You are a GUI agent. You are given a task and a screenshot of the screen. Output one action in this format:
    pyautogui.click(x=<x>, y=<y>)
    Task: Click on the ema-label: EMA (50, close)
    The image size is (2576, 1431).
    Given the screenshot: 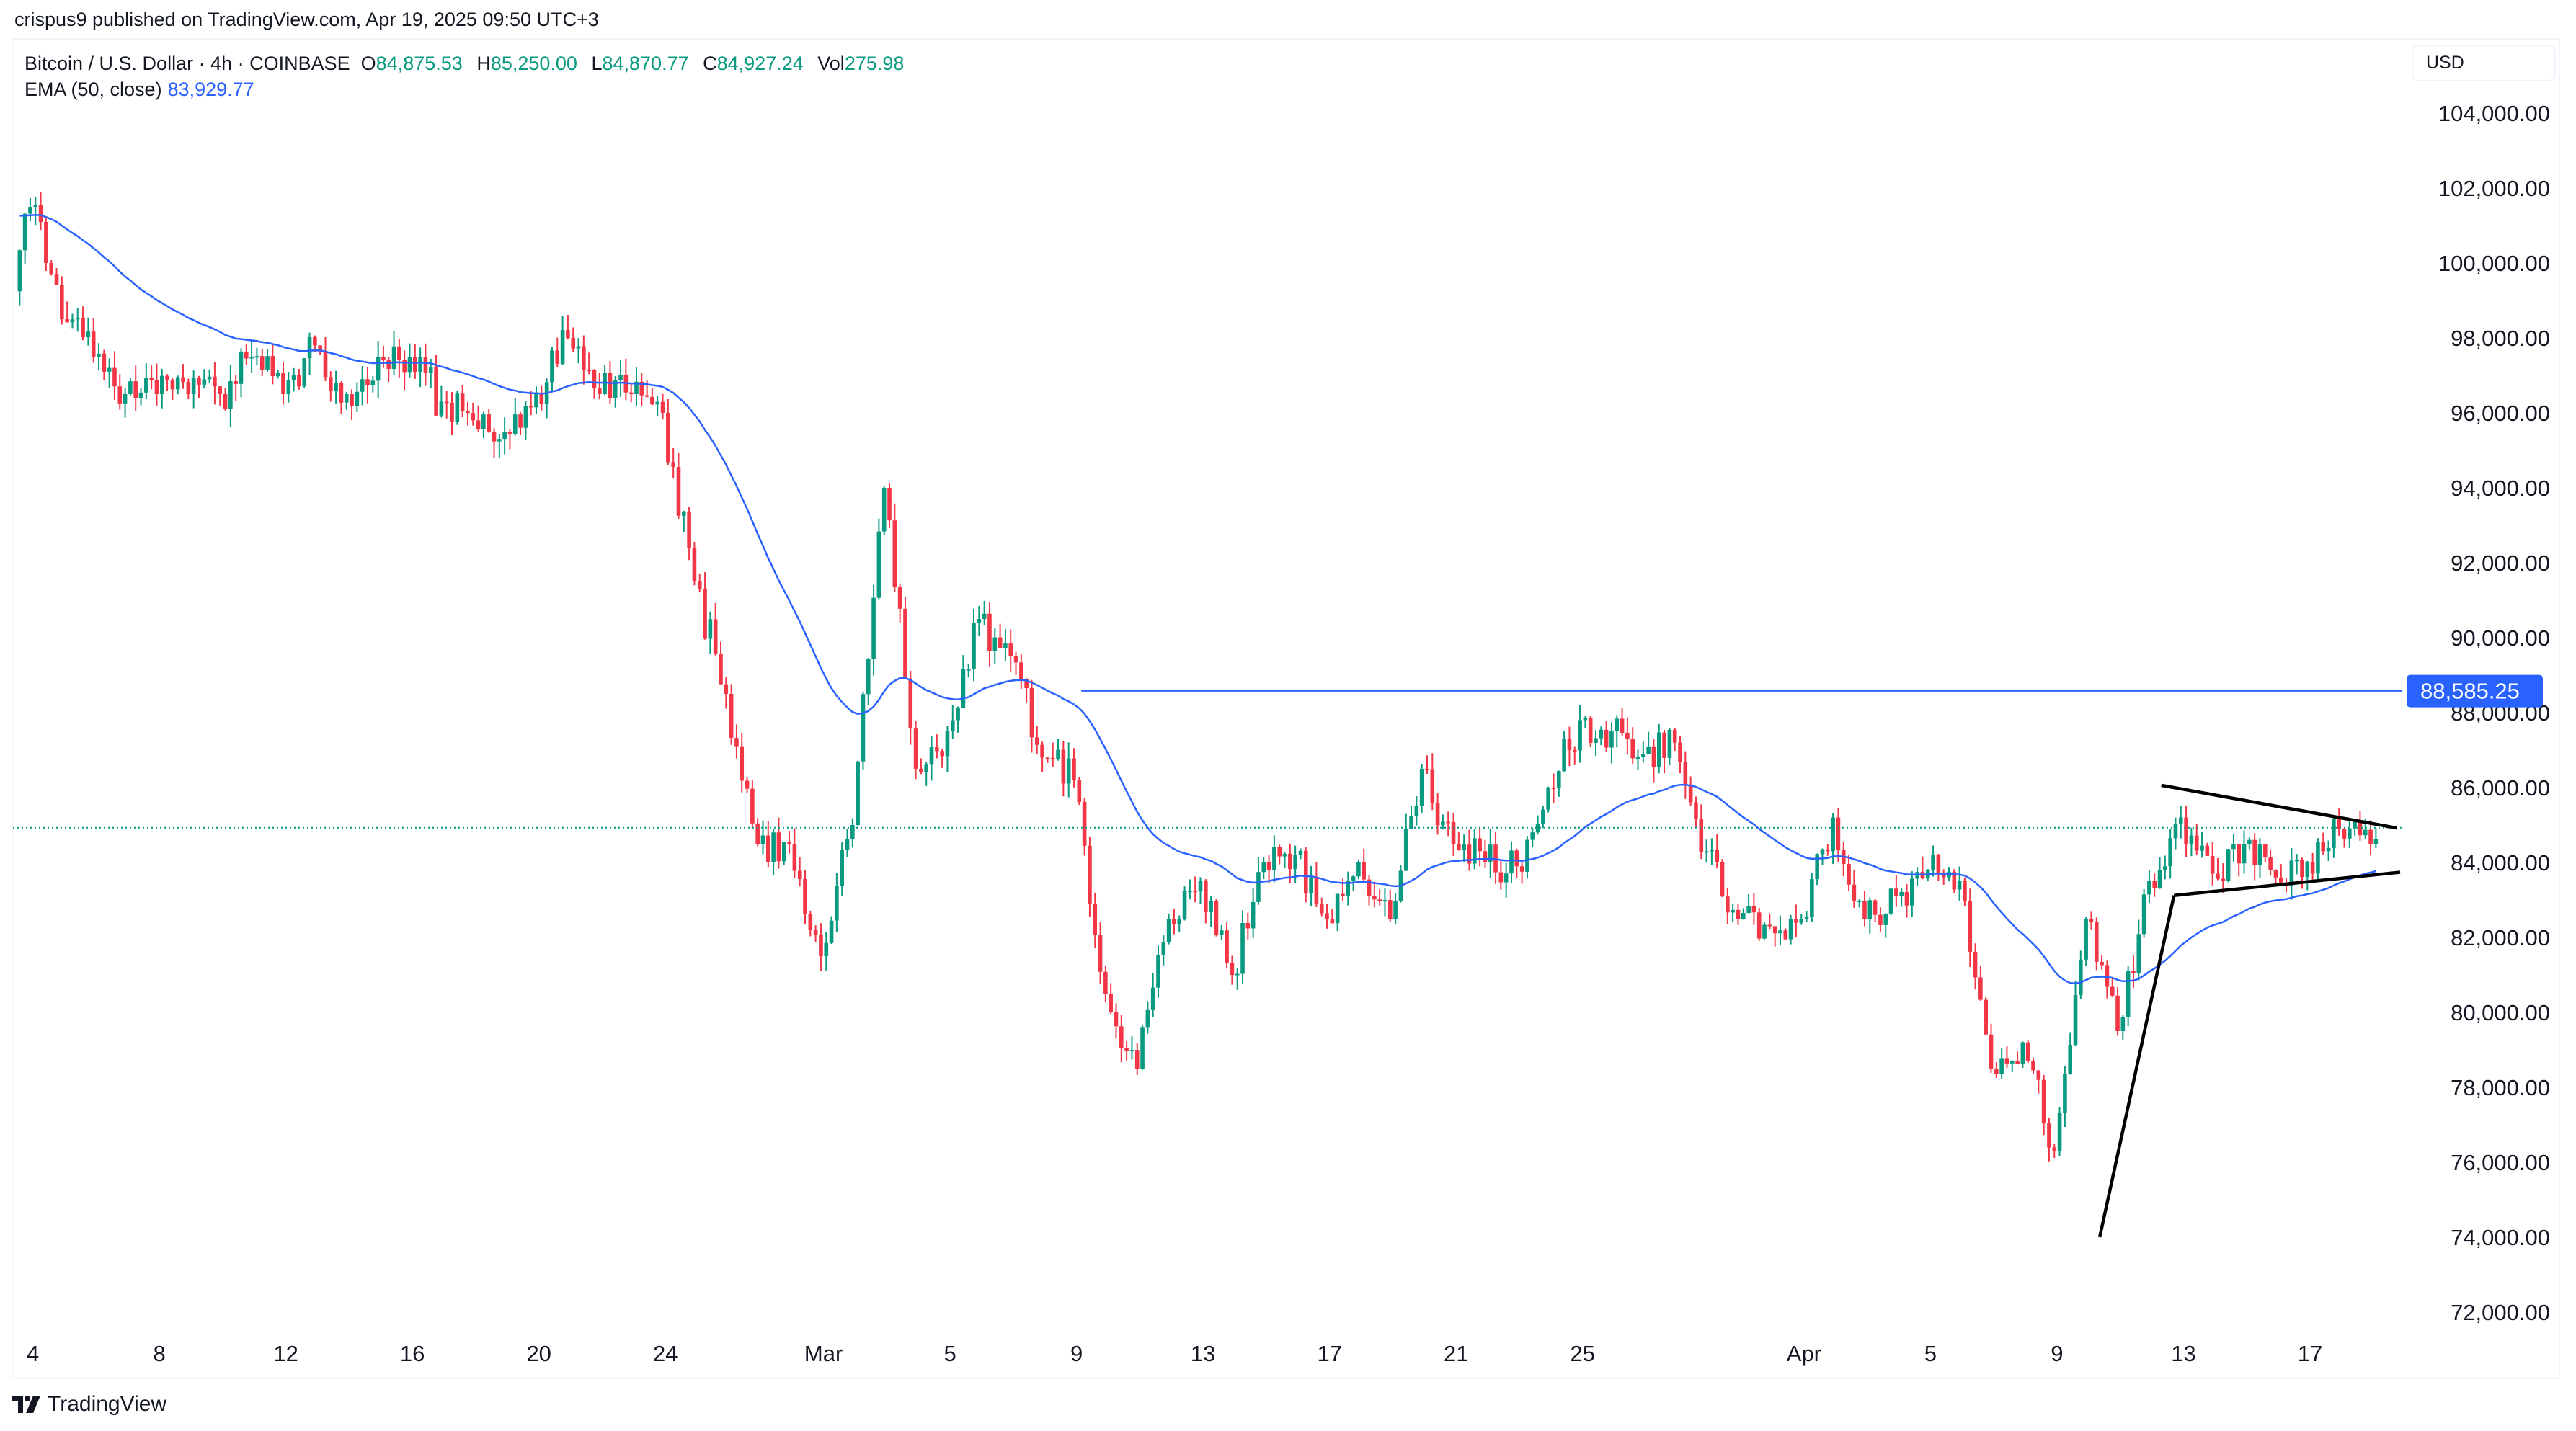 What is the action you would take?
    pyautogui.click(x=94, y=89)
    